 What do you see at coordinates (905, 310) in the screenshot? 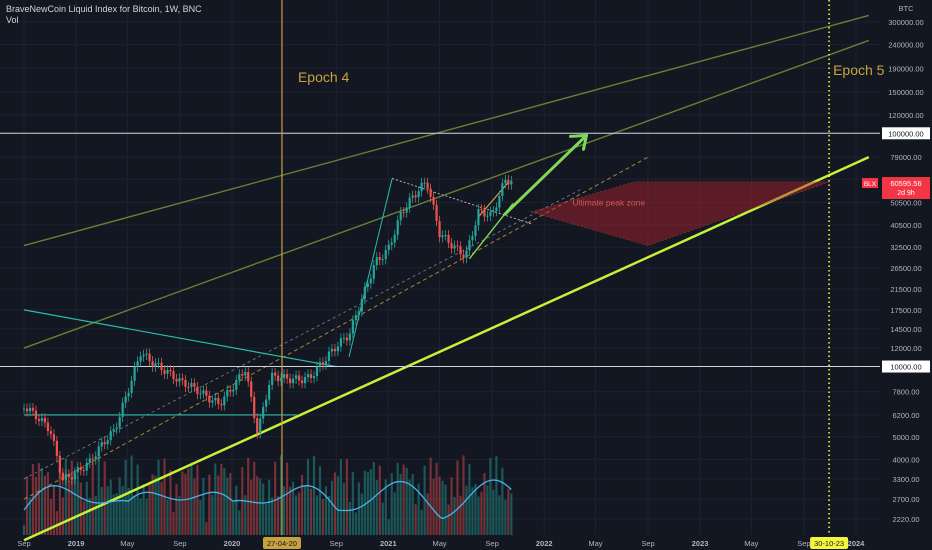
I see `y-tick-label: 17500.00` at bounding box center [905, 310].